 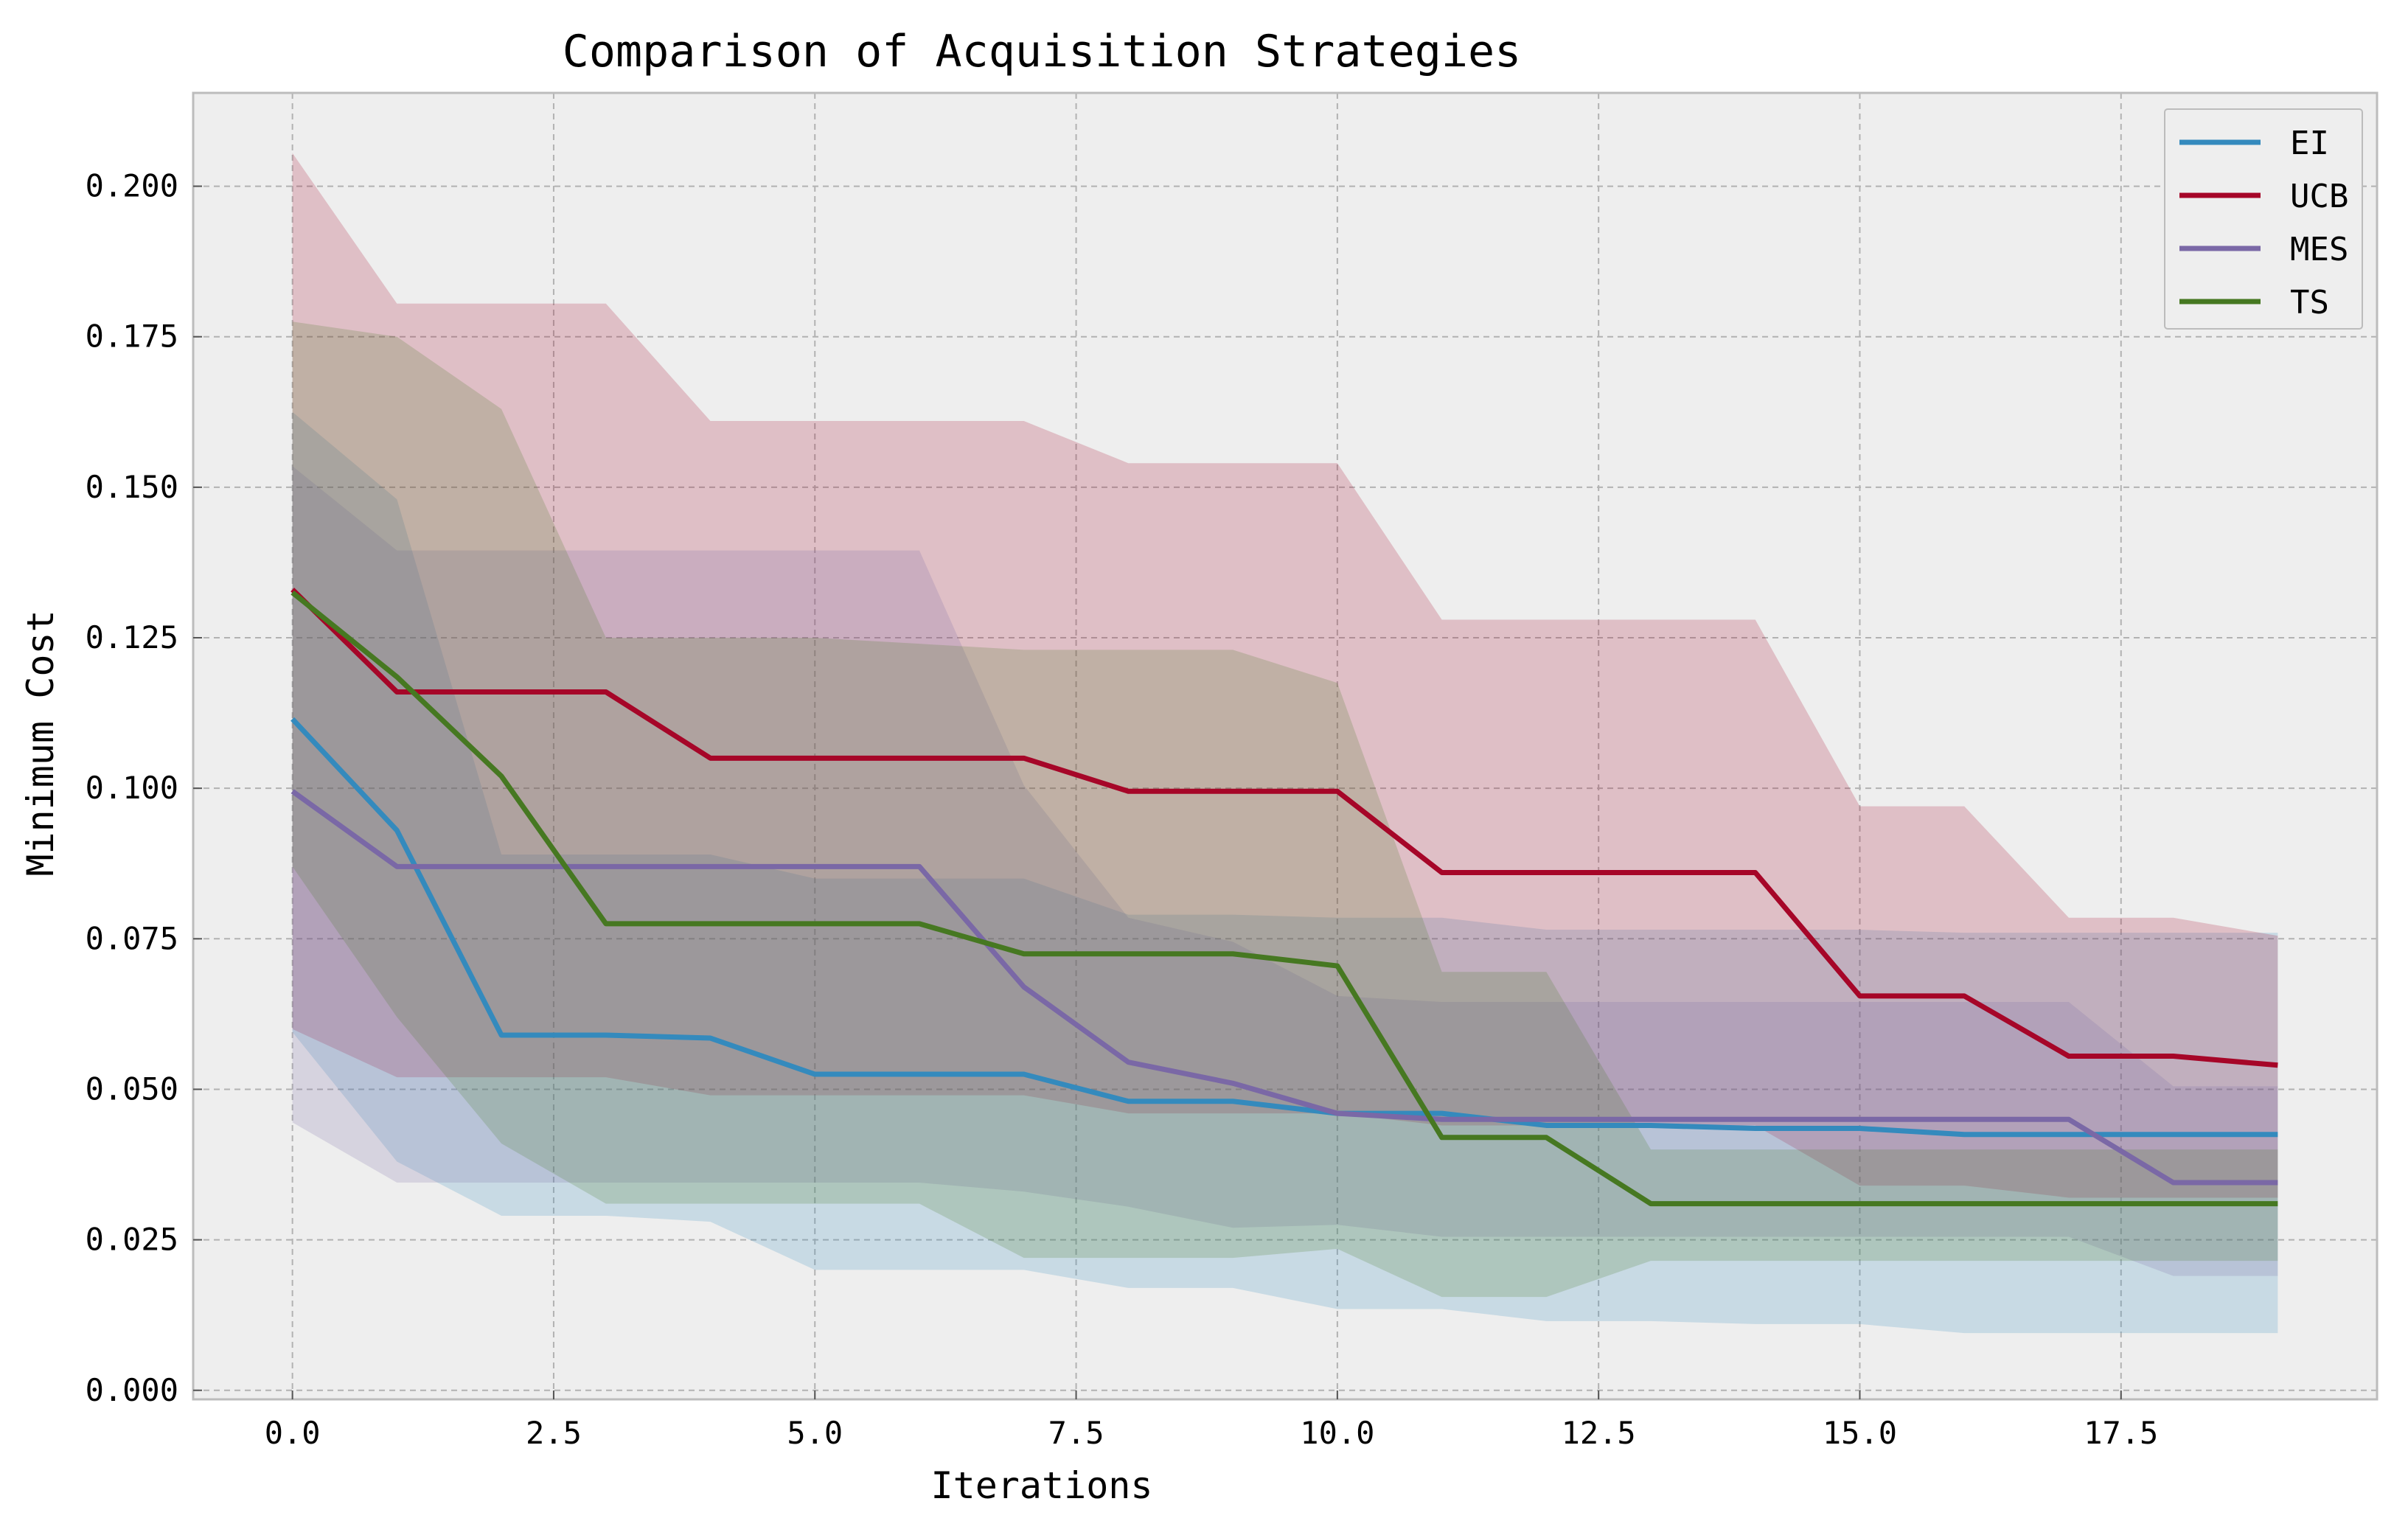 What do you see at coordinates (132, 938) in the screenshot?
I see `y-tick-label: 0.075` at bounding box center [132, 938].